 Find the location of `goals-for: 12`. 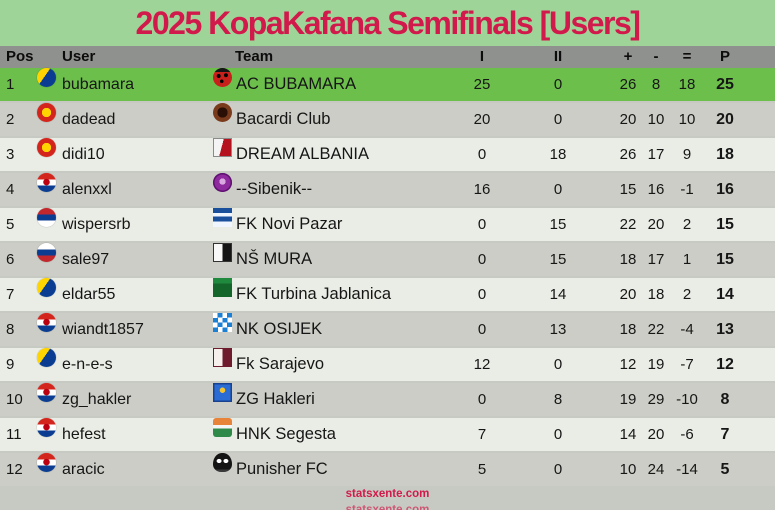

goals-for: 12 is located at coordinates (628, 364).